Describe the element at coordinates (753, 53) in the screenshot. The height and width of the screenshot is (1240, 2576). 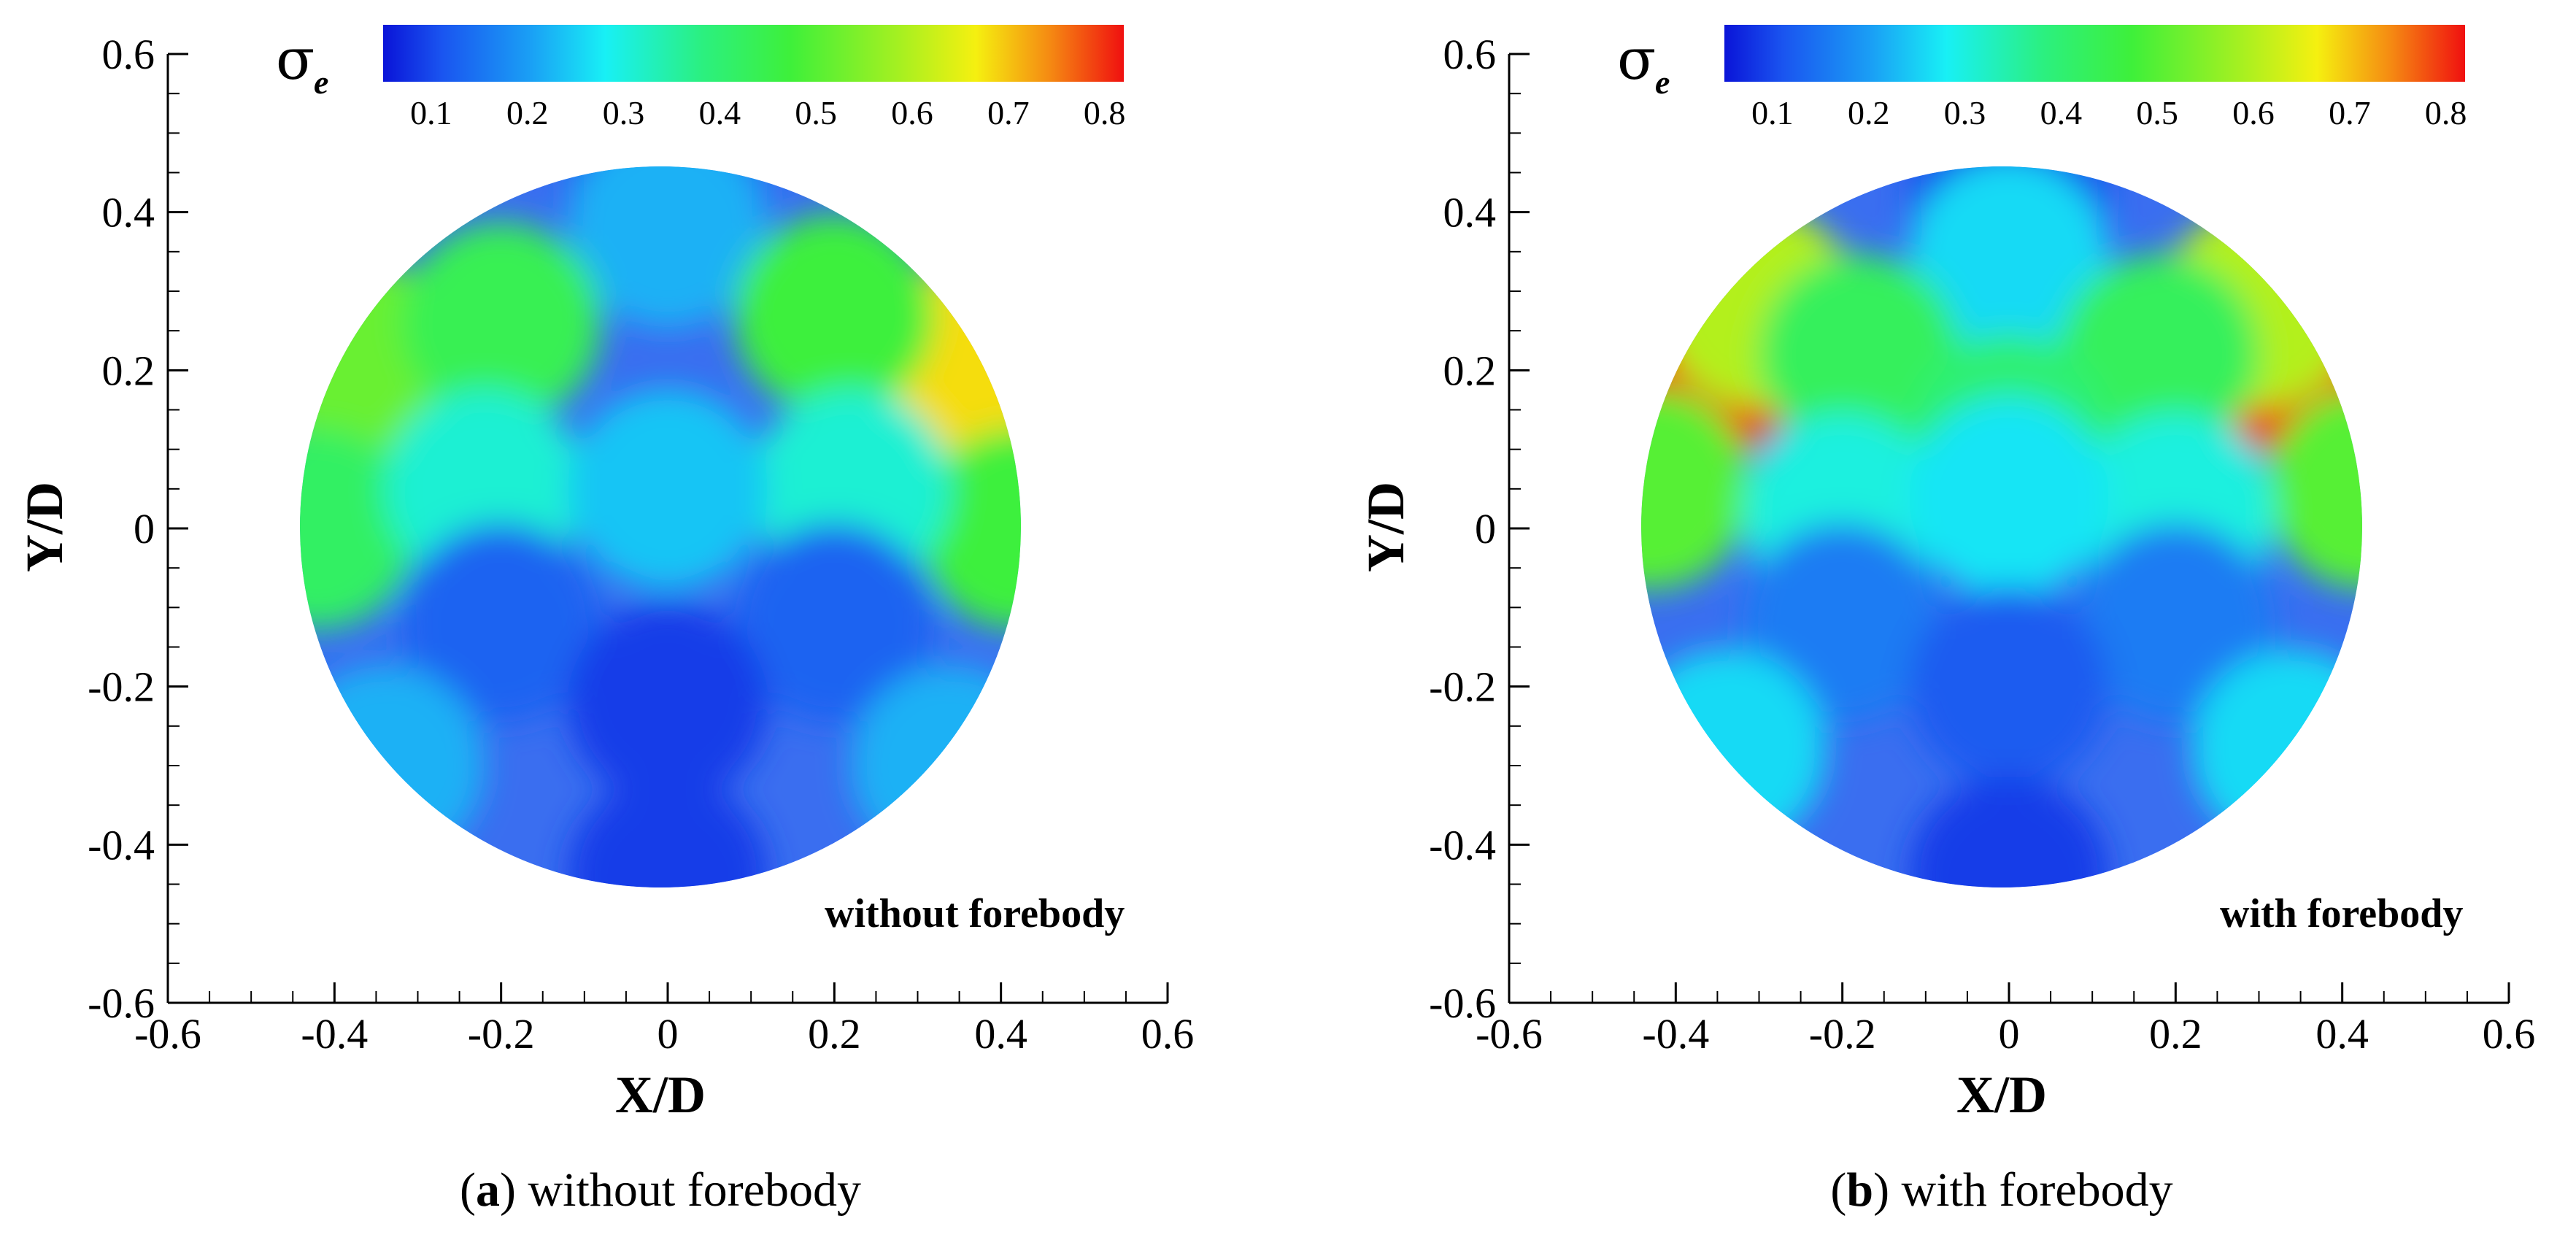
I see `colorbar-ramp-a` at that location.